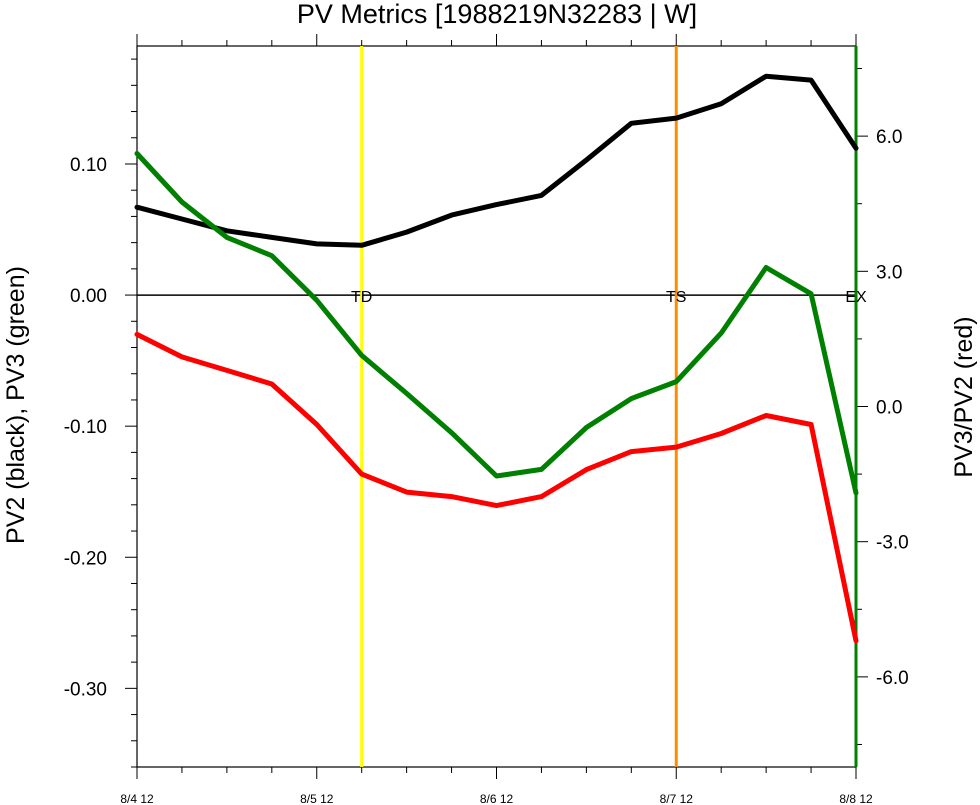  I want to click on x-tick-label: 8/4 12, so click(137, 798).